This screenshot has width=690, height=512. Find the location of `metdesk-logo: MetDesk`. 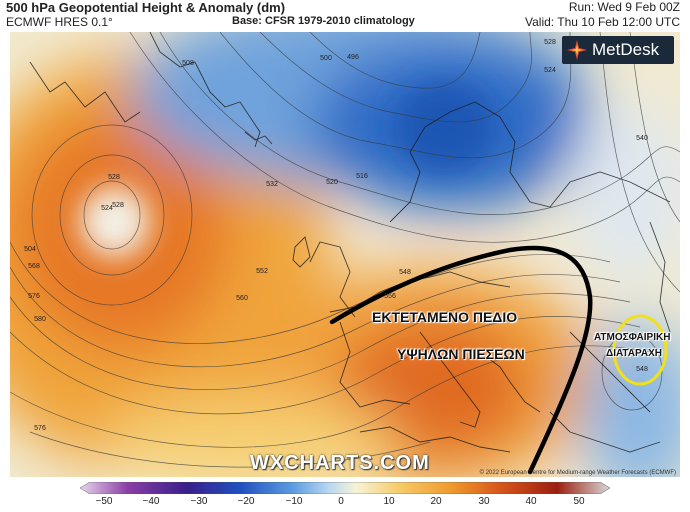

metdesk-logo: MetDesk is located at coordinates (618, 50).